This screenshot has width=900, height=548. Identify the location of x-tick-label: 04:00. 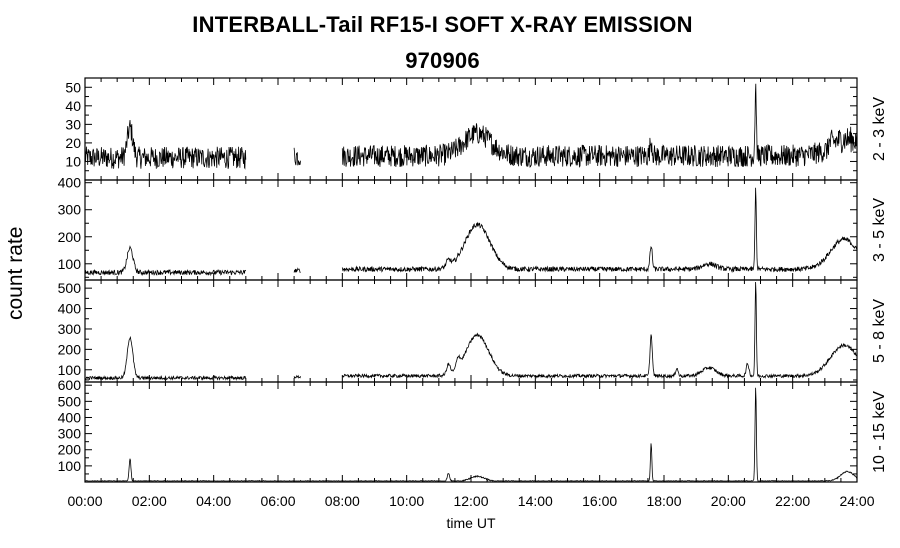
(213, 501).